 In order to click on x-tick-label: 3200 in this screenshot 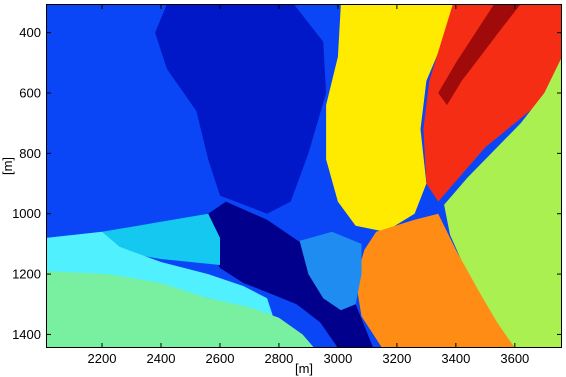, I will do `click(396, 358)`.